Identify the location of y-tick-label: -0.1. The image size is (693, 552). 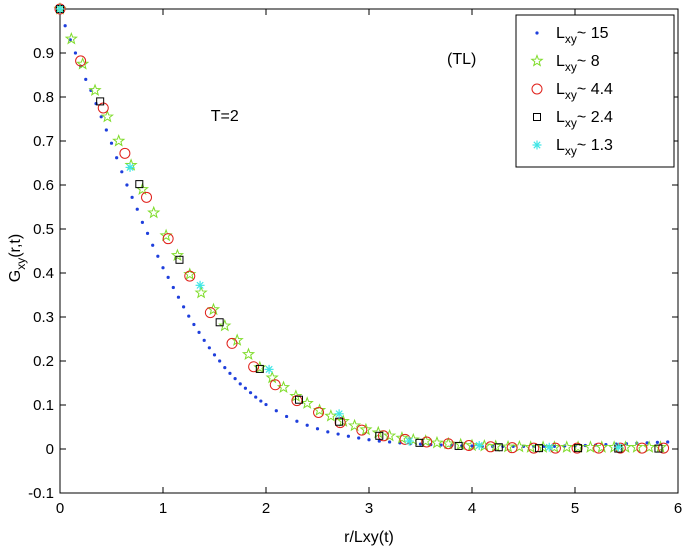
(41, 493).